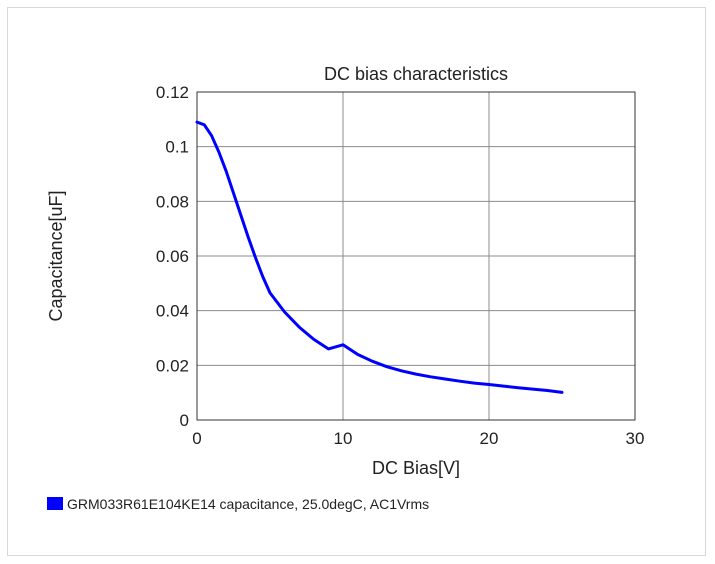 This screenshot has width=715, height=564. Describe the element at coordinates (635, 438) in the screenshot. I see `x-tick-label: 30` at that location.